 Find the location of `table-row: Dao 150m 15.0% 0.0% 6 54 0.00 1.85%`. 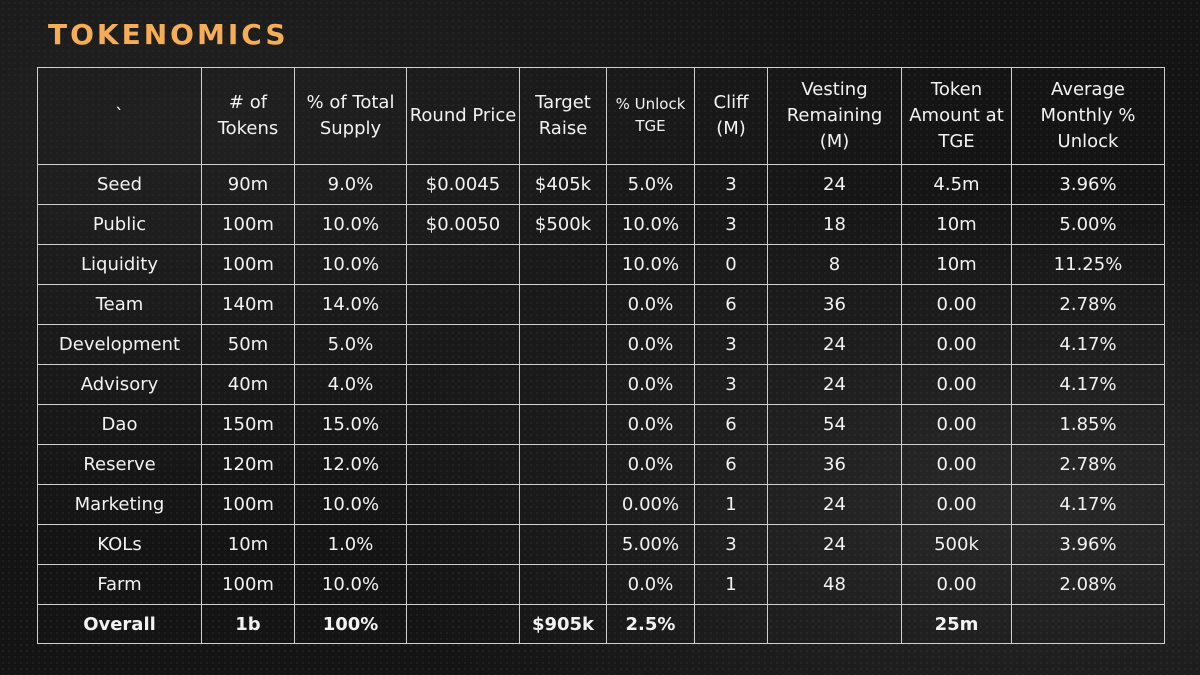

table-row: Dao 150m 15.0% 0.0% 6 54 0.00 1.85% is located at coordinates (601, 424).